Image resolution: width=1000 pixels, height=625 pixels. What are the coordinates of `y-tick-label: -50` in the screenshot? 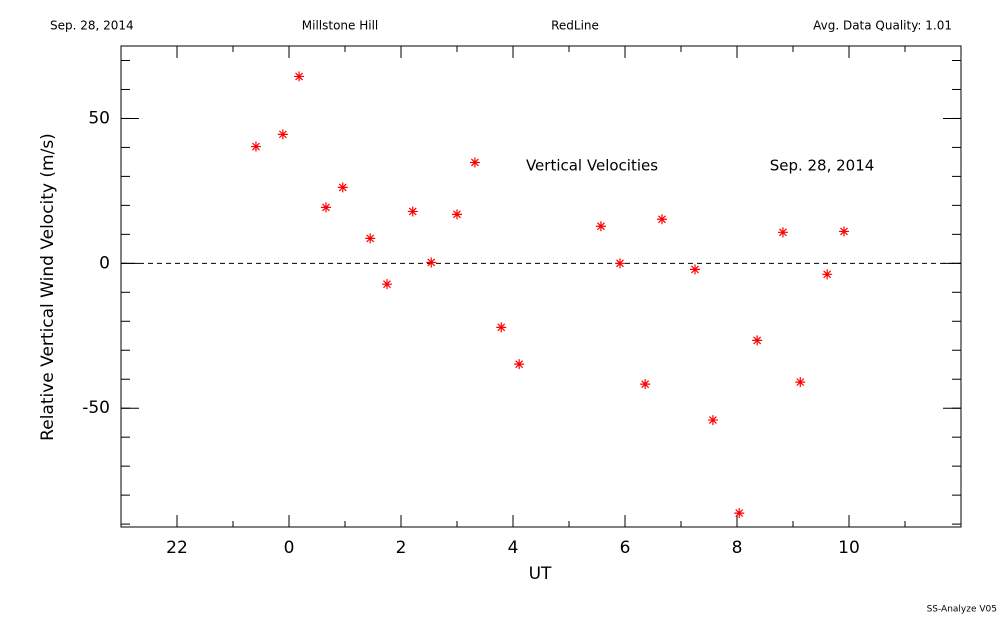 It's located at (96, 408).